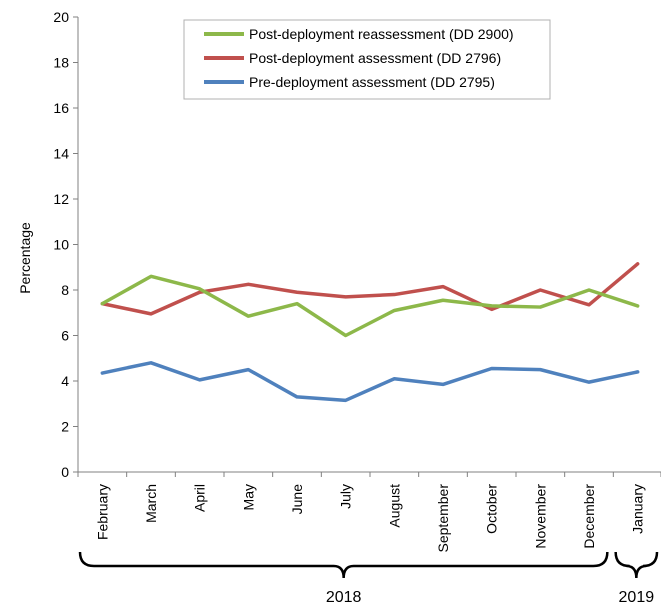 The width and height of the screenshot is (661, 607). I want to click on year-brackets: 2018 2019, so click(368, 578).